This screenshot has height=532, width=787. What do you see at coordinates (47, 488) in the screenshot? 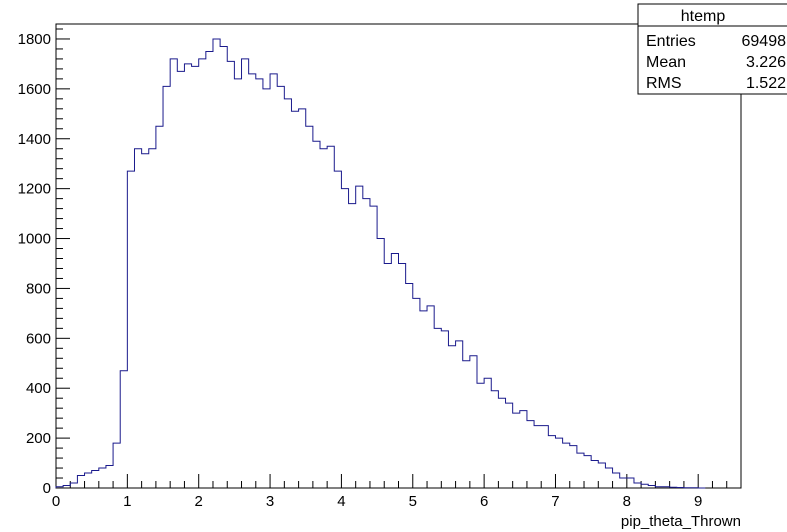
I see `y-tick-label: 0` at bounding box center [47, 488].